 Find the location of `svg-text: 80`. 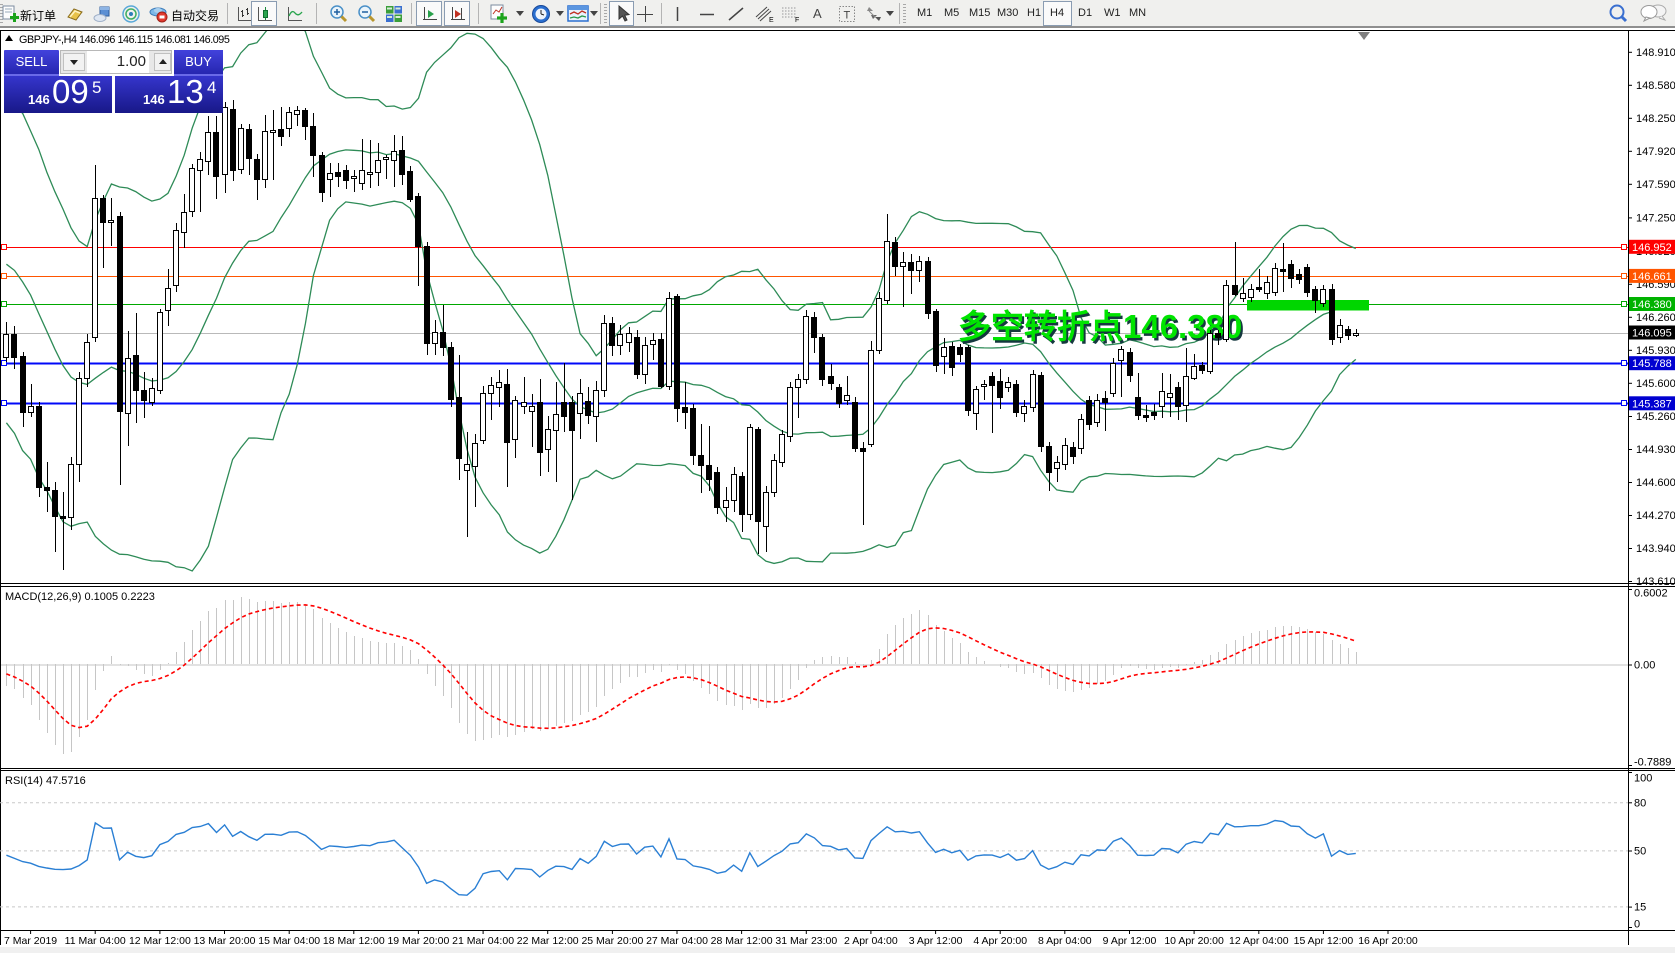

svg-text: 80 is located at coordinates (1640, 803).